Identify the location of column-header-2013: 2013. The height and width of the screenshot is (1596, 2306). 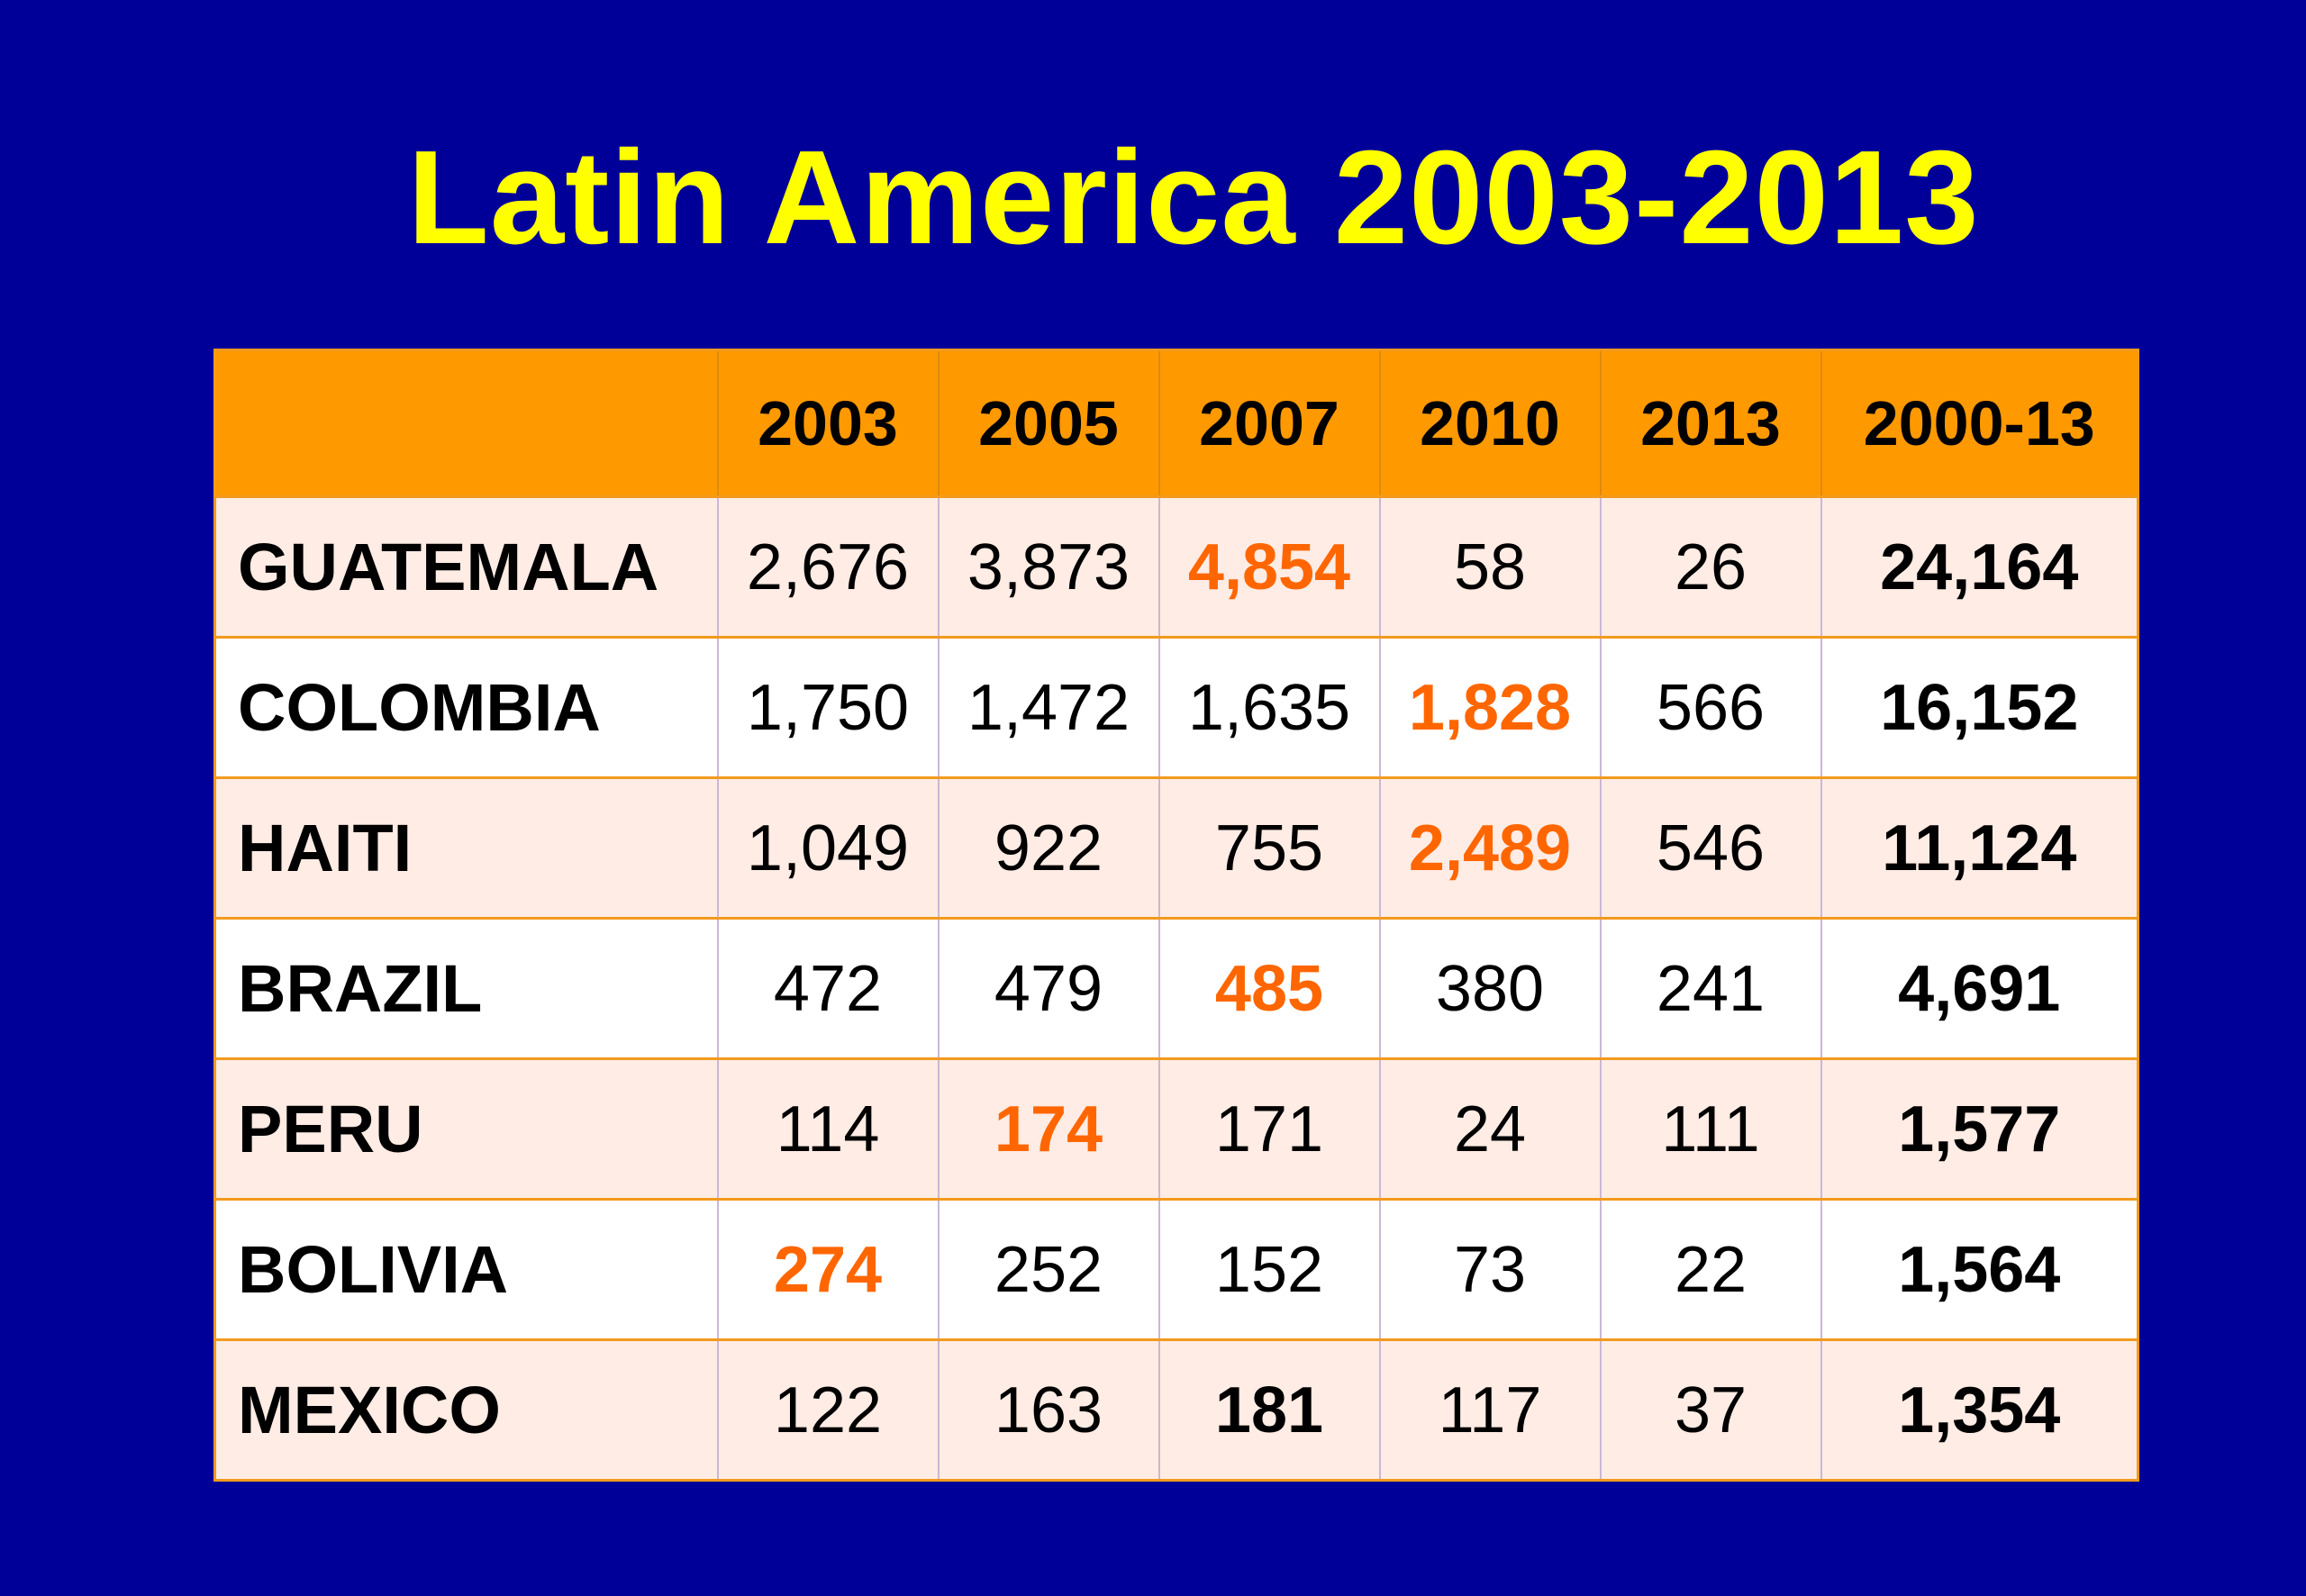
(1710, 424).